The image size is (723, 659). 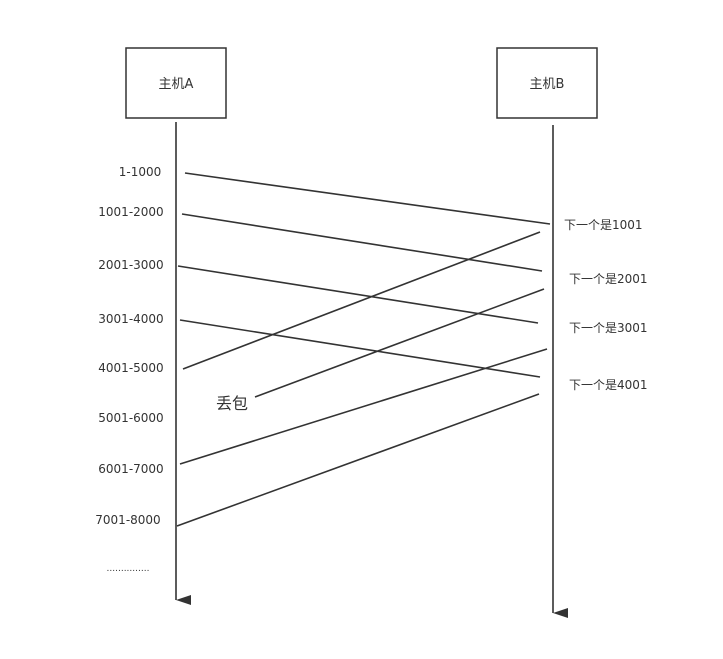 I want to click on segment-label: 5001-6000, so click(x=130, y=418).